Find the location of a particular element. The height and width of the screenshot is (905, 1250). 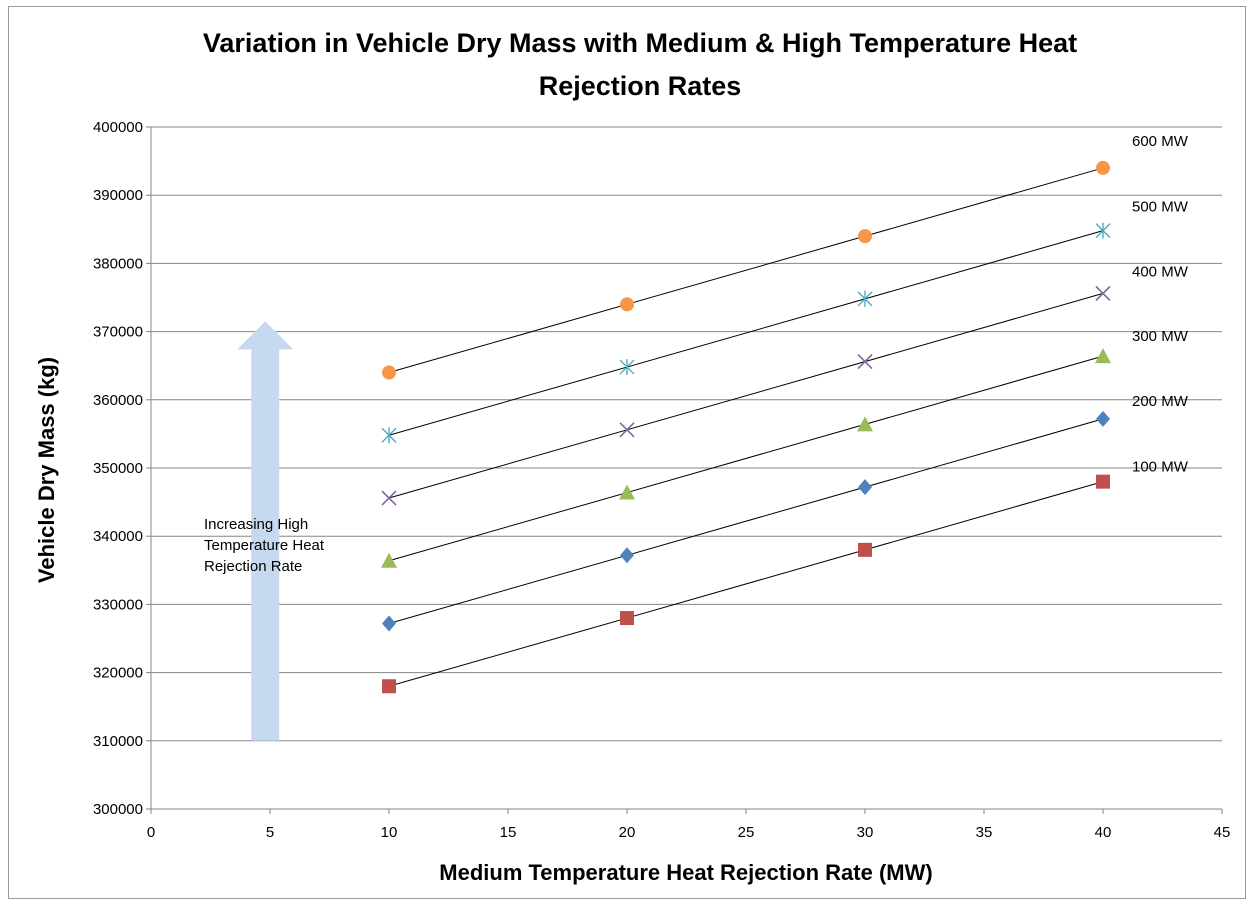

x-tick-label: 25 is located at coordinates (746, 832).